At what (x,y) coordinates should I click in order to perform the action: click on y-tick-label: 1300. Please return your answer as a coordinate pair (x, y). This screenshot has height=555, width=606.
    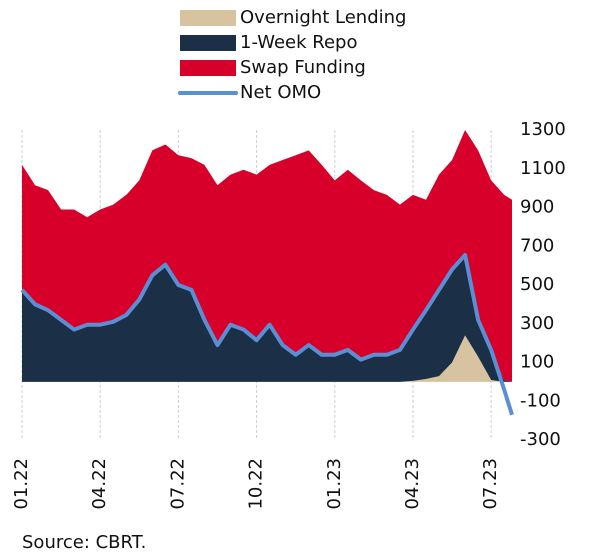
    Looking at the image, I should click on (543, 129).